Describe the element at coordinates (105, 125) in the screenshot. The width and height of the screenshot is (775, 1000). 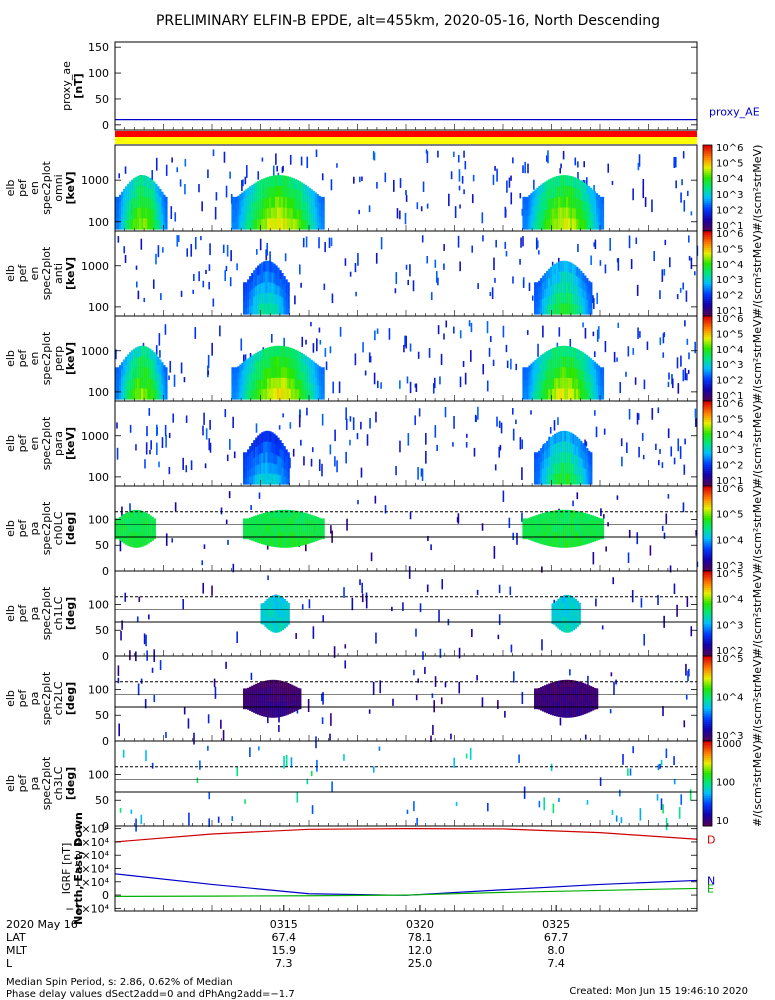
I see `ytick-label: 0` at that location.